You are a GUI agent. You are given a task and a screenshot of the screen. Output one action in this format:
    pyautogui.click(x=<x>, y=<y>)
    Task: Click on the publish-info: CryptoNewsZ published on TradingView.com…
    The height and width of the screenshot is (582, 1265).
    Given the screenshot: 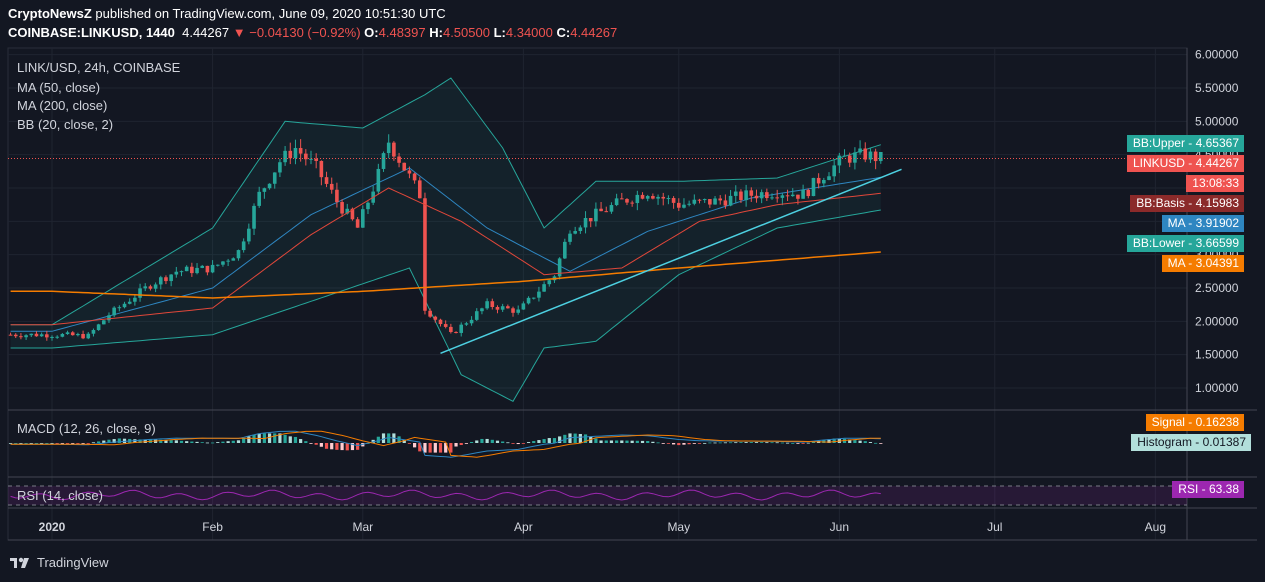 What is the action you would take?
    pyautogui.click(x=227, y=13)
    